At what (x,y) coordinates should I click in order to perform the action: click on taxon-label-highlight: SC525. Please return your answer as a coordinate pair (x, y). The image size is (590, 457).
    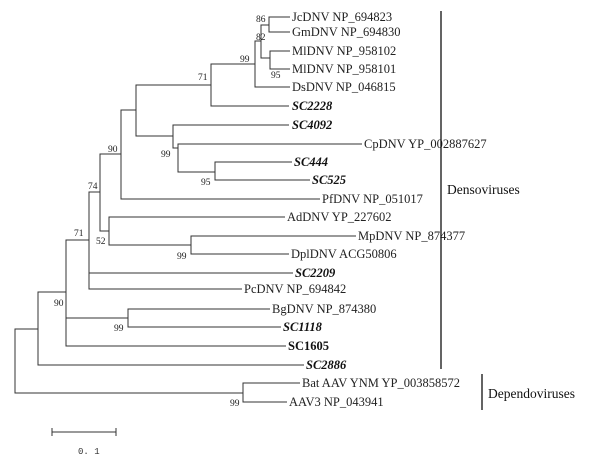
    Looking at the image, I should click on (329, 180).